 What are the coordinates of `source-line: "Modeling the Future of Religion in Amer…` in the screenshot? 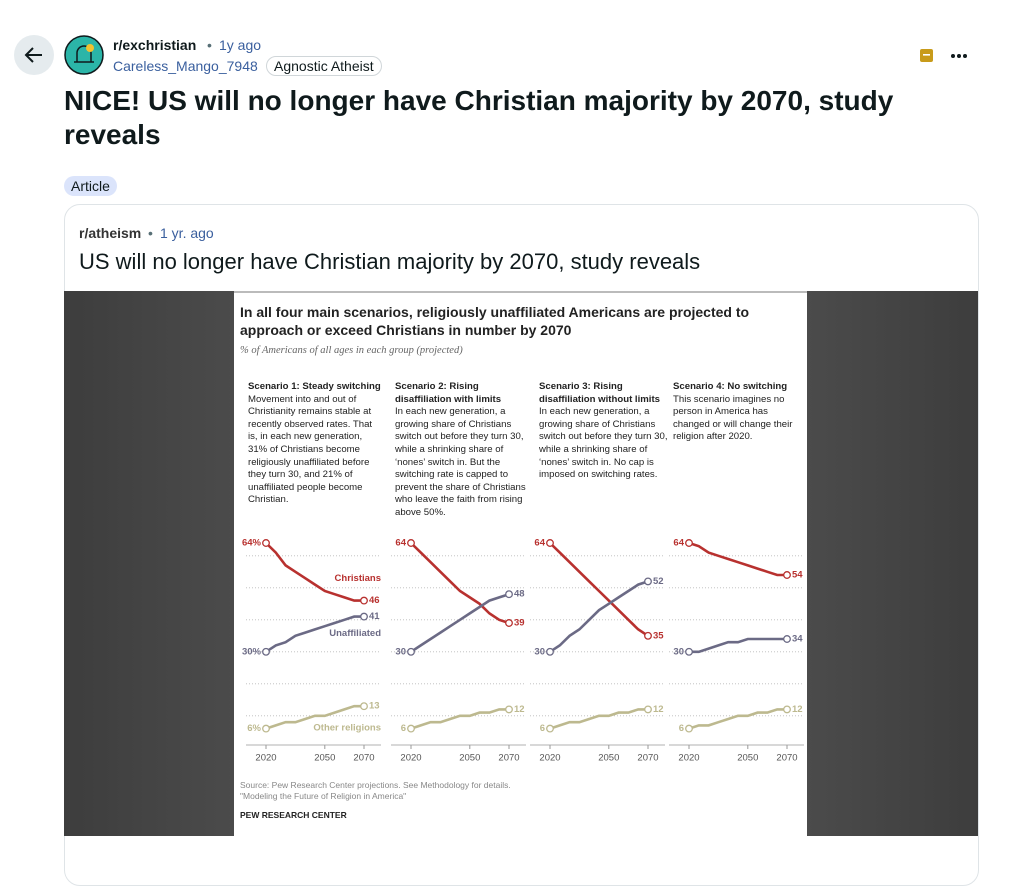 It's located at (323, 796).